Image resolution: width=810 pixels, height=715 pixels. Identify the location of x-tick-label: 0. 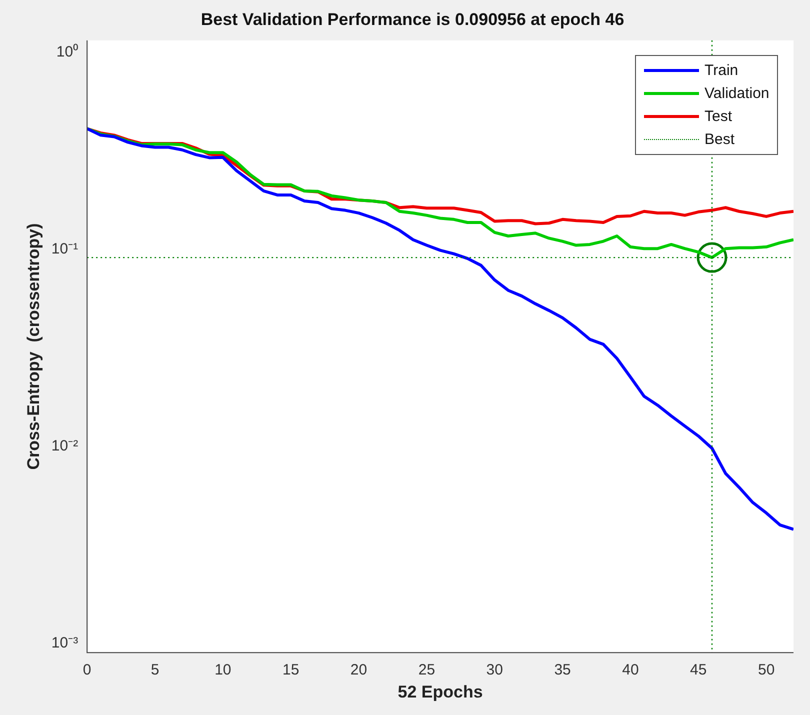
(87, 670).